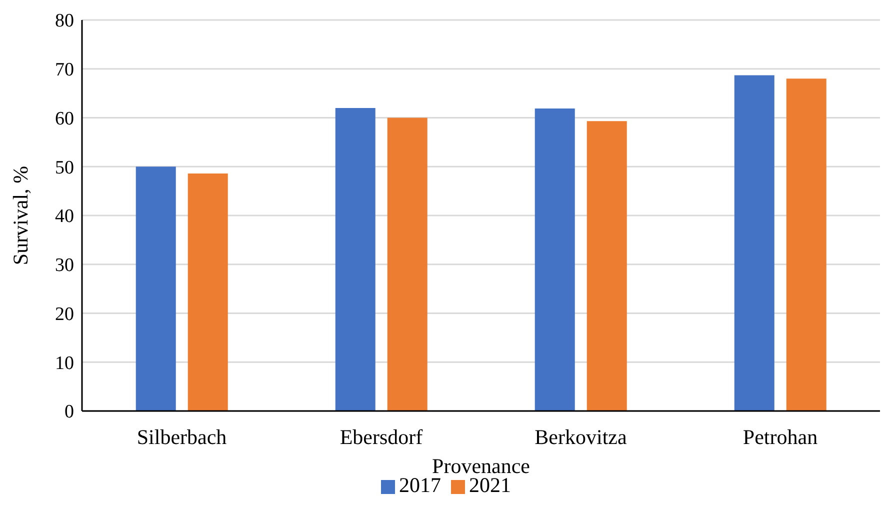 The height and width of the screenshot is (506, 896). I want to click on y-tick-label: 40, so click(64, 217).